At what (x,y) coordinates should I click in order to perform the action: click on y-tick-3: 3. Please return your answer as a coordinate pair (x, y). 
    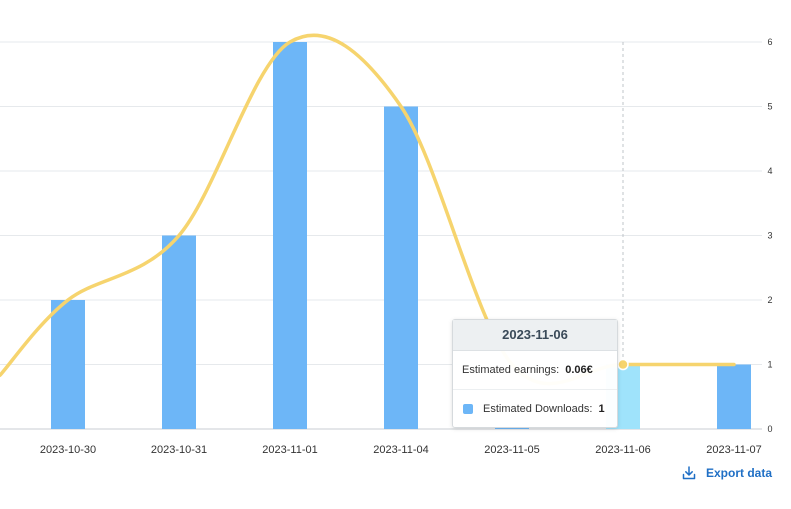
    Looking at the image, I should click on (769, 236).